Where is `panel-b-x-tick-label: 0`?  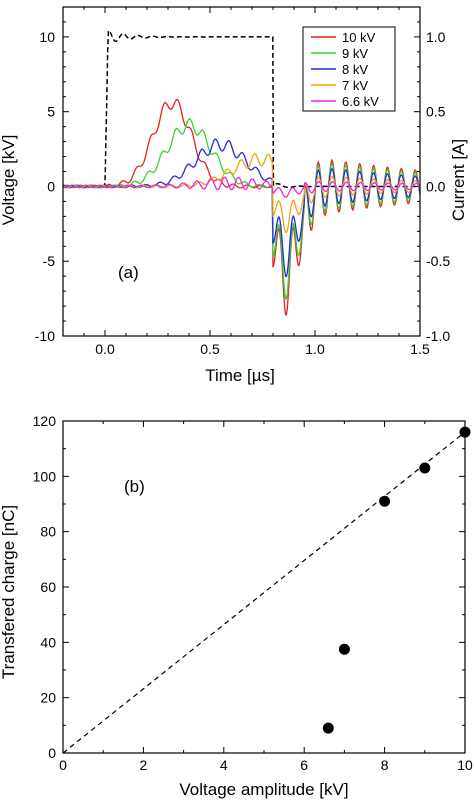 panel-b-x-tick-label: 0 is located at coordinates (63, 765).